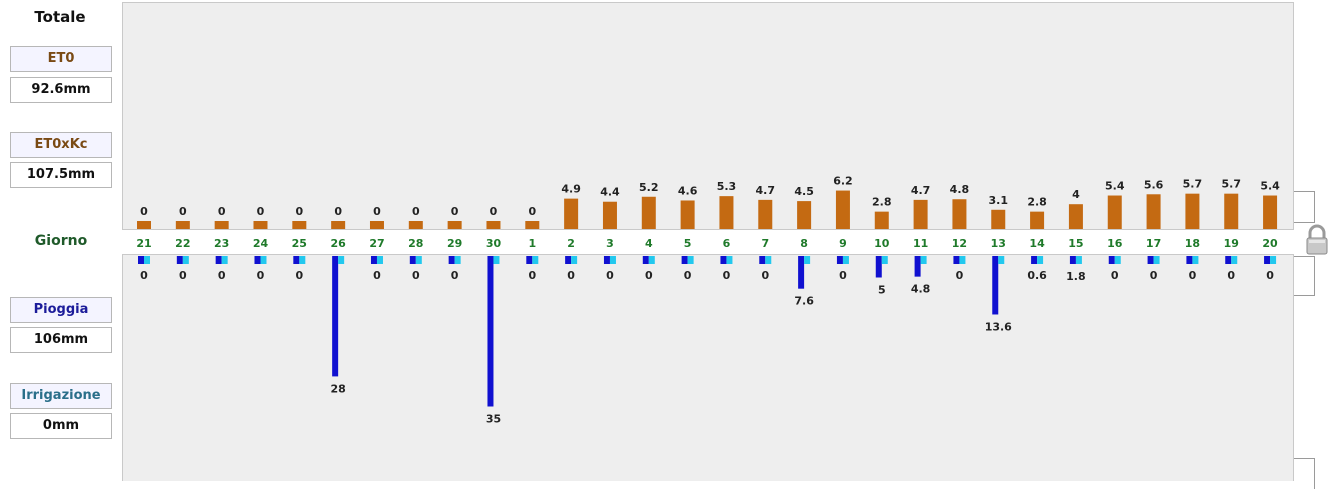 This screenshot has width=1336, height=489. What do you see at coordinates (1115, 243) in the screenshot?
I see `day-label: 16` at bounding box center [1115, 243].